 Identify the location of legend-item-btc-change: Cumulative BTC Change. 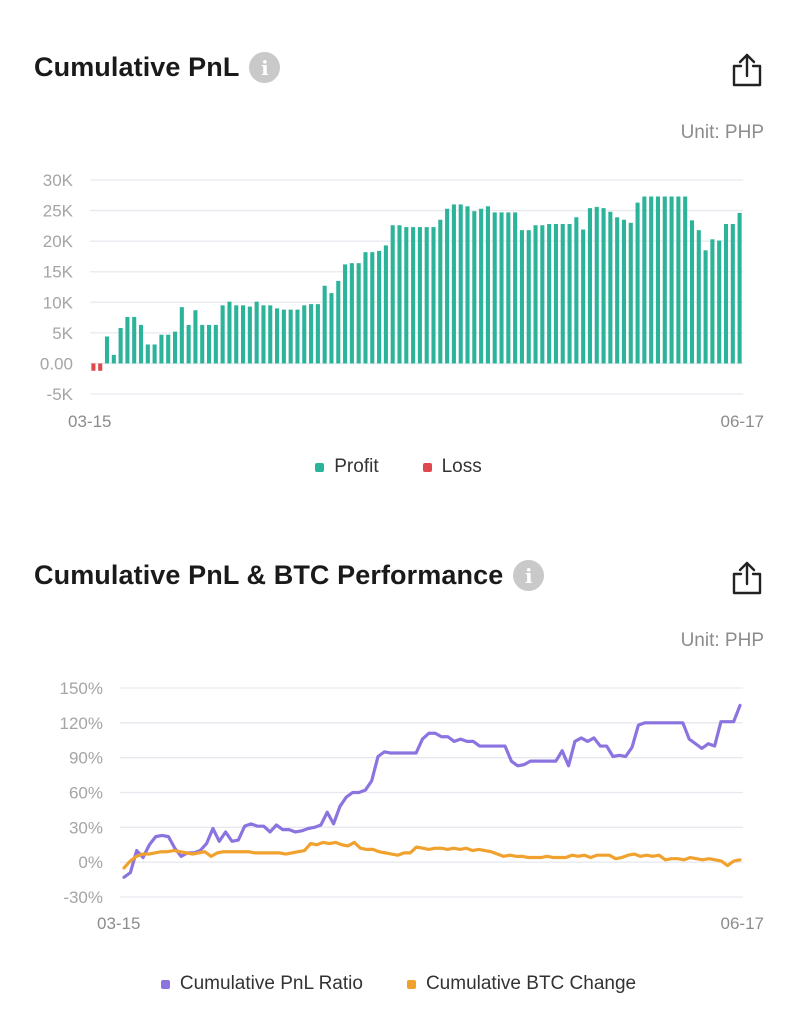
(521, 984).